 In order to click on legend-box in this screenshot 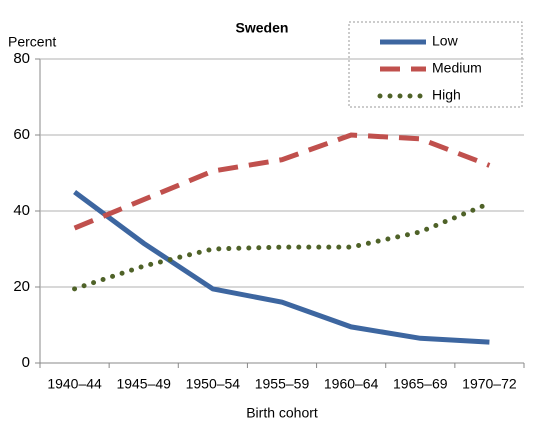, I will do `click(435, 64)`.